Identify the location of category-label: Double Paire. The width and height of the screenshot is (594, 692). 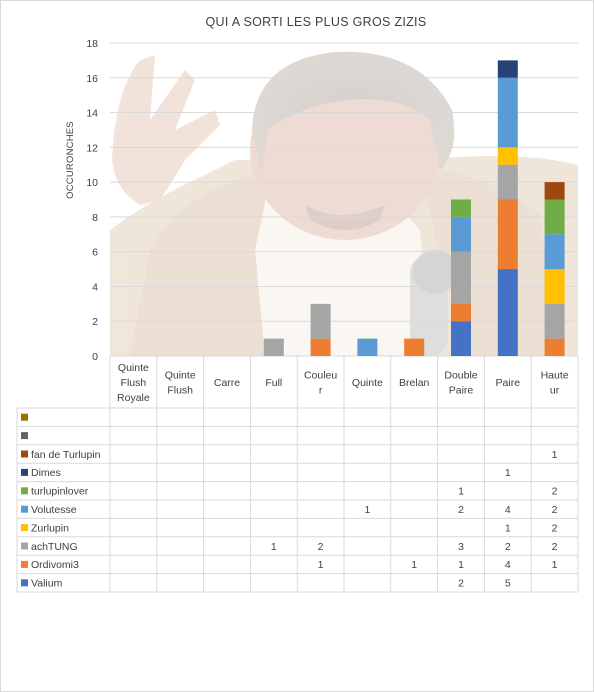
(460, 383).